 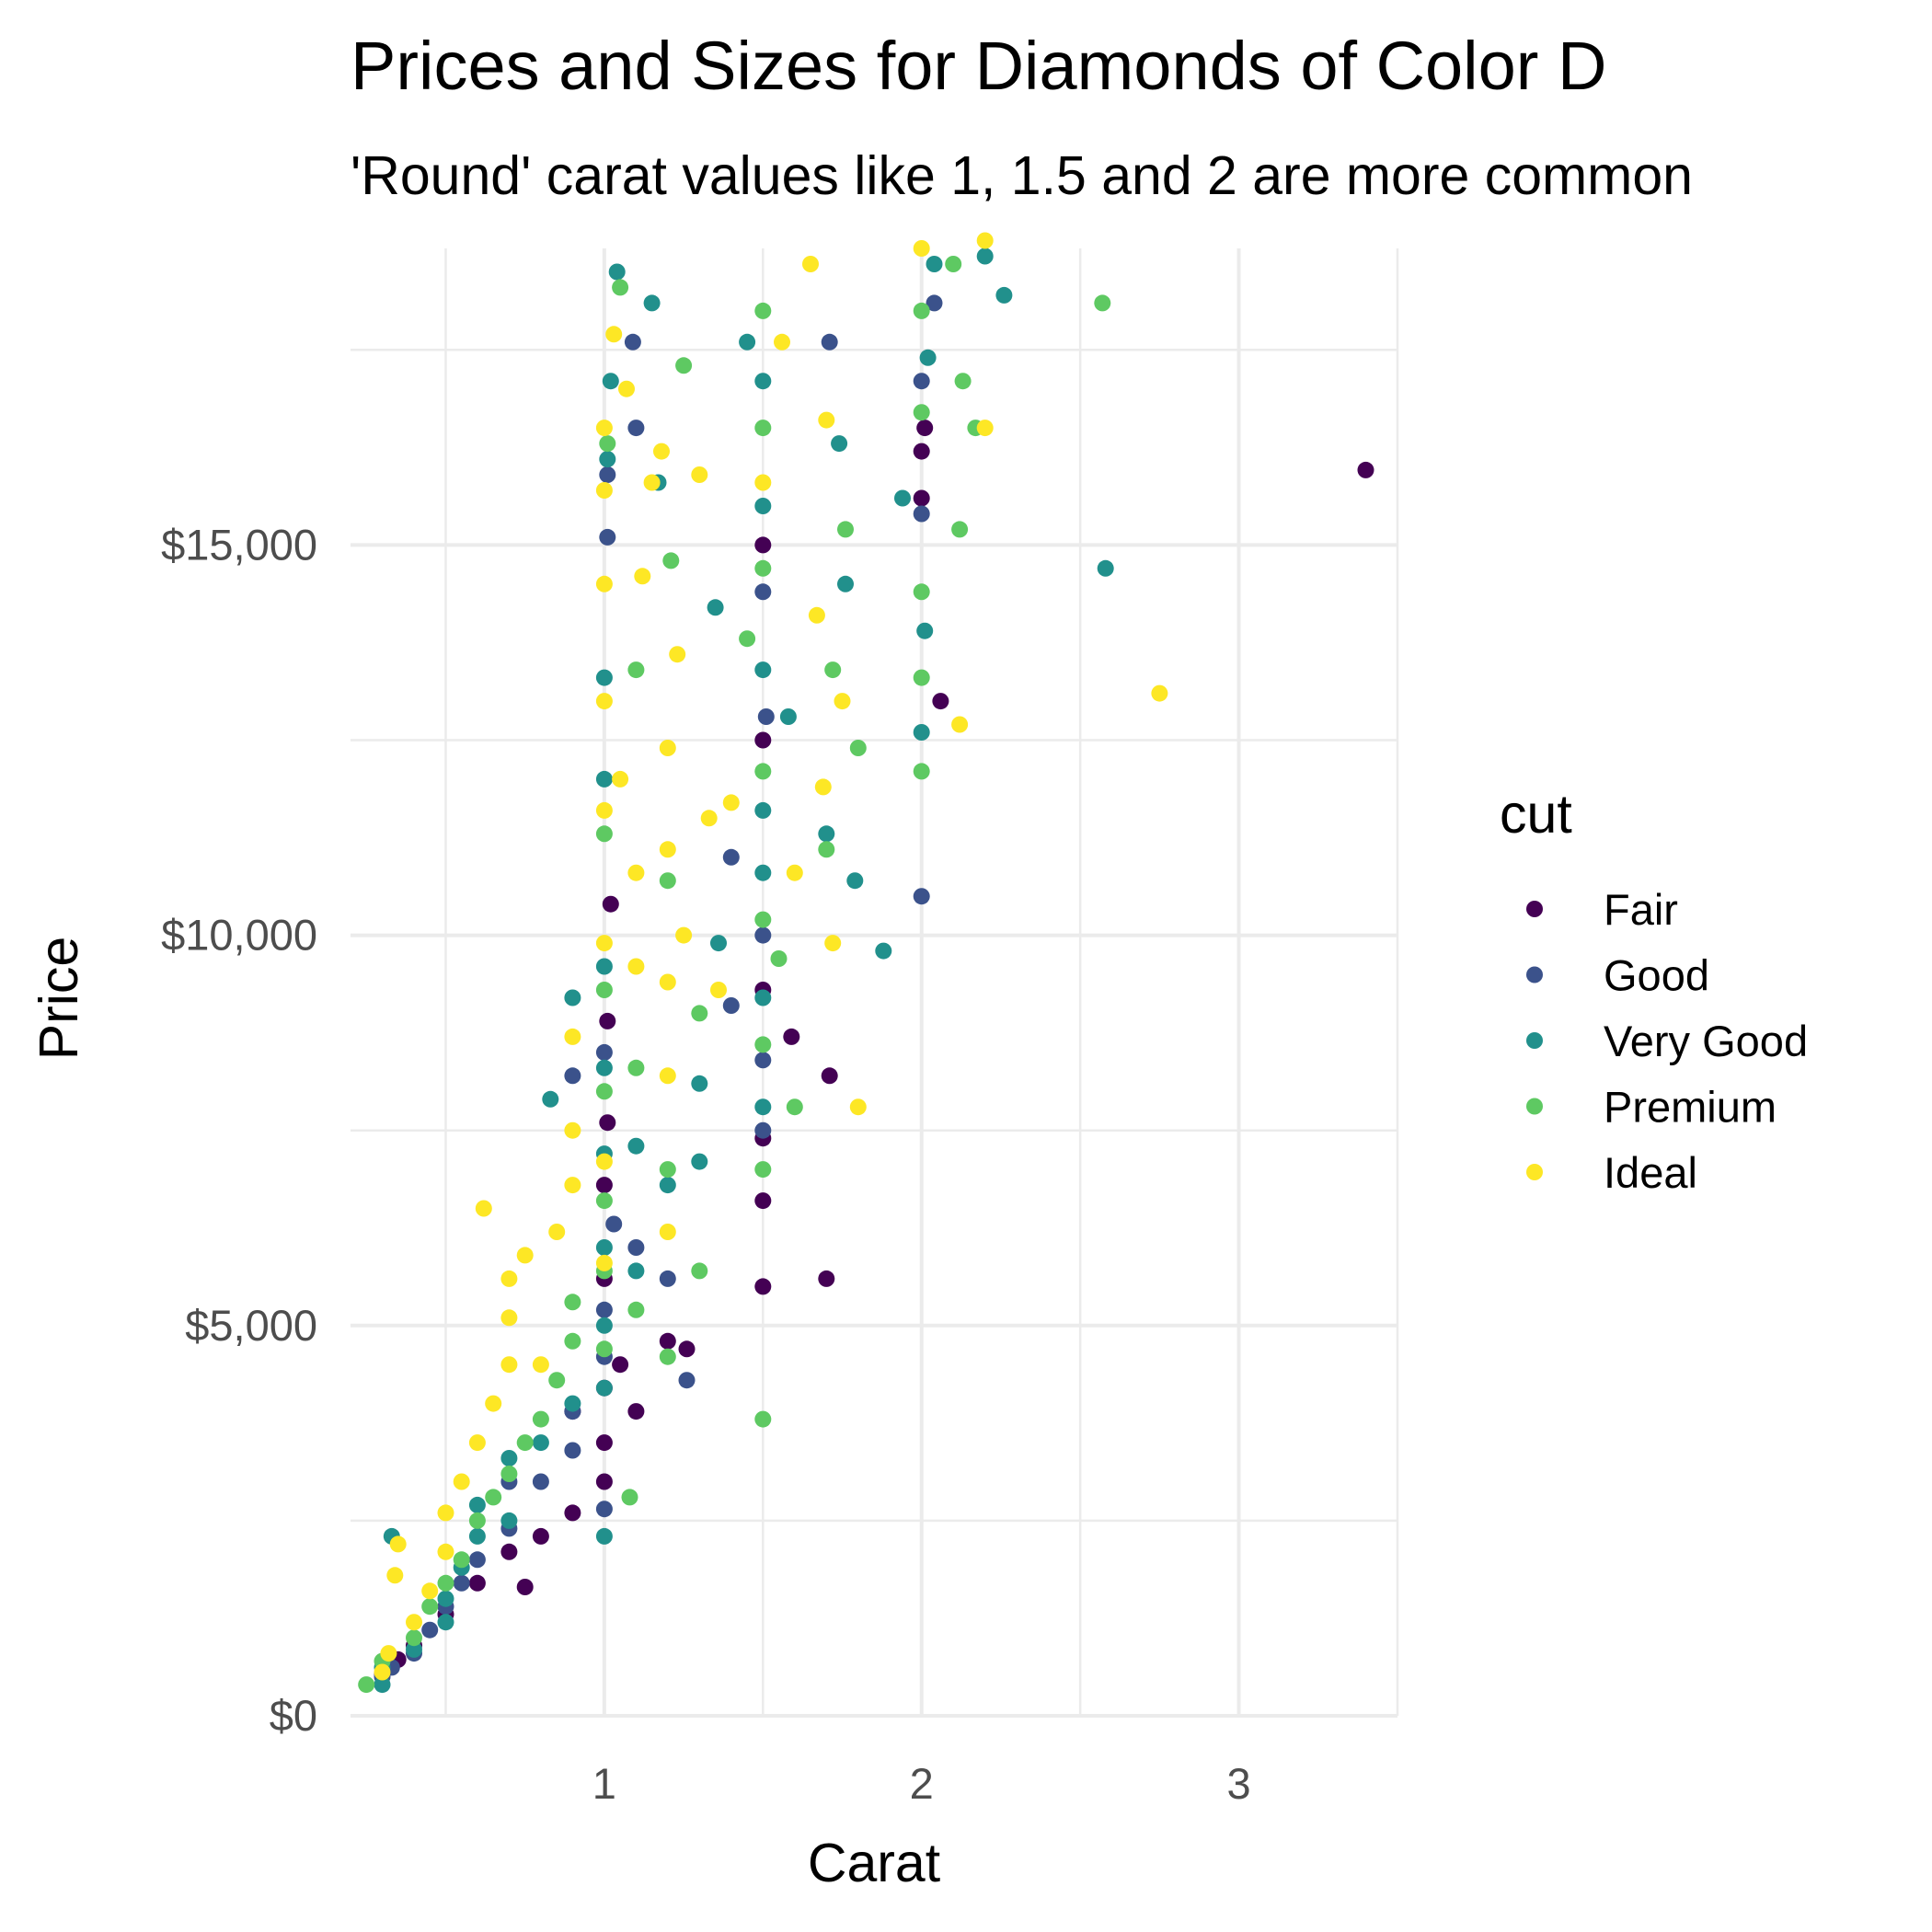 What do you see at coordinates (1650, 1172) in the screenshot?
I see `legend-label: Ideal` at bounding box center [1650, 1172].